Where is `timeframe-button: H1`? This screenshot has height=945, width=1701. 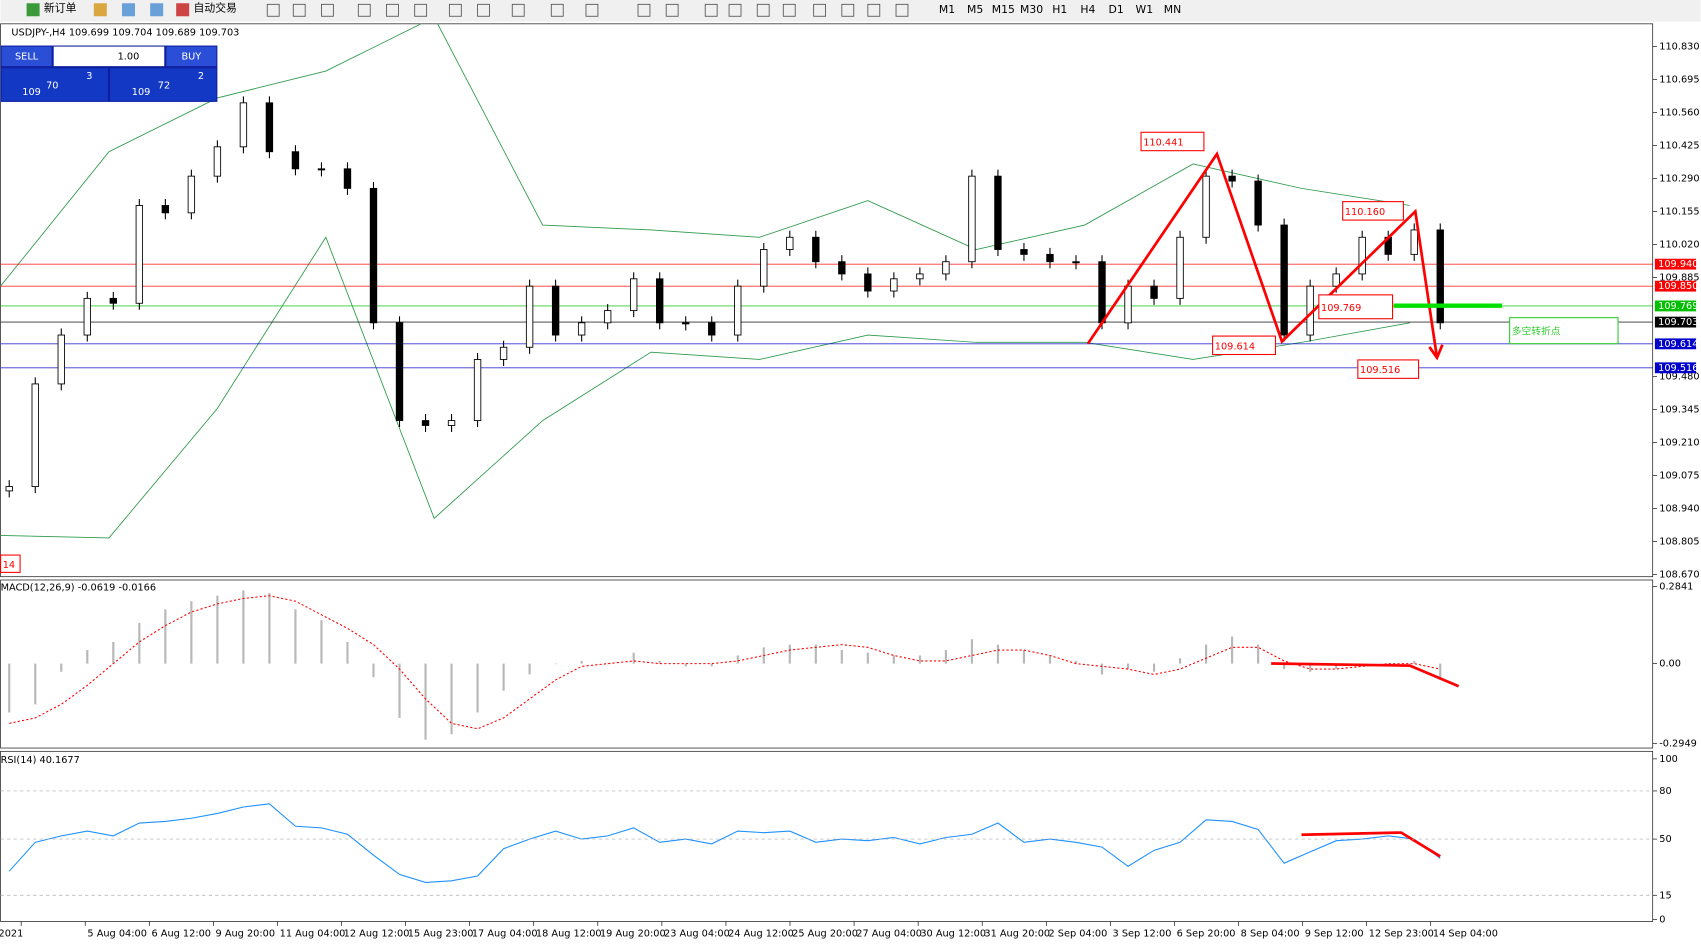
timeframe-button: H1 is located at coordinates (1059, 9).